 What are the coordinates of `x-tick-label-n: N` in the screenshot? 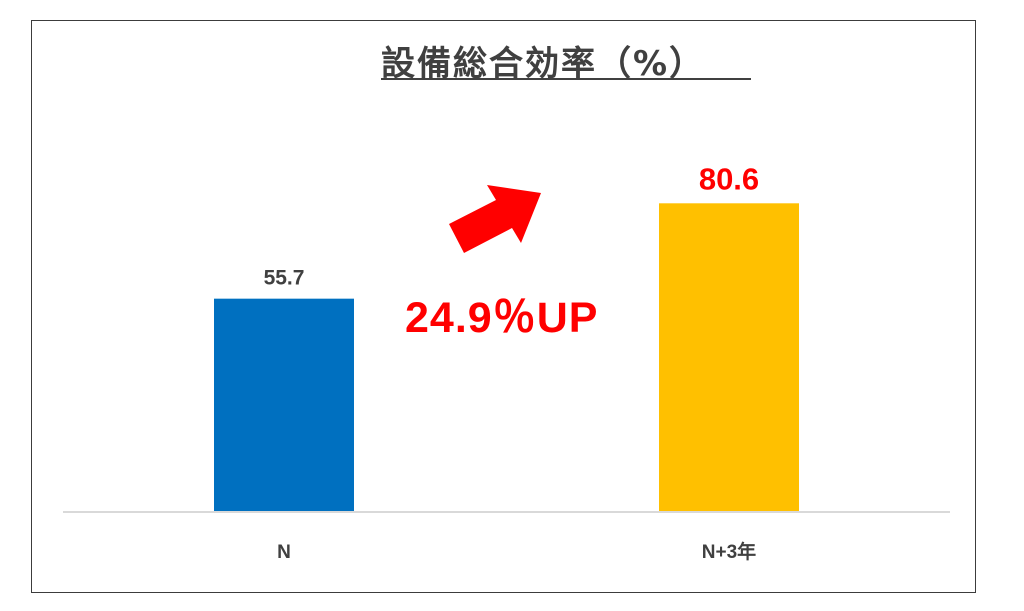 It's located at (284, 552).